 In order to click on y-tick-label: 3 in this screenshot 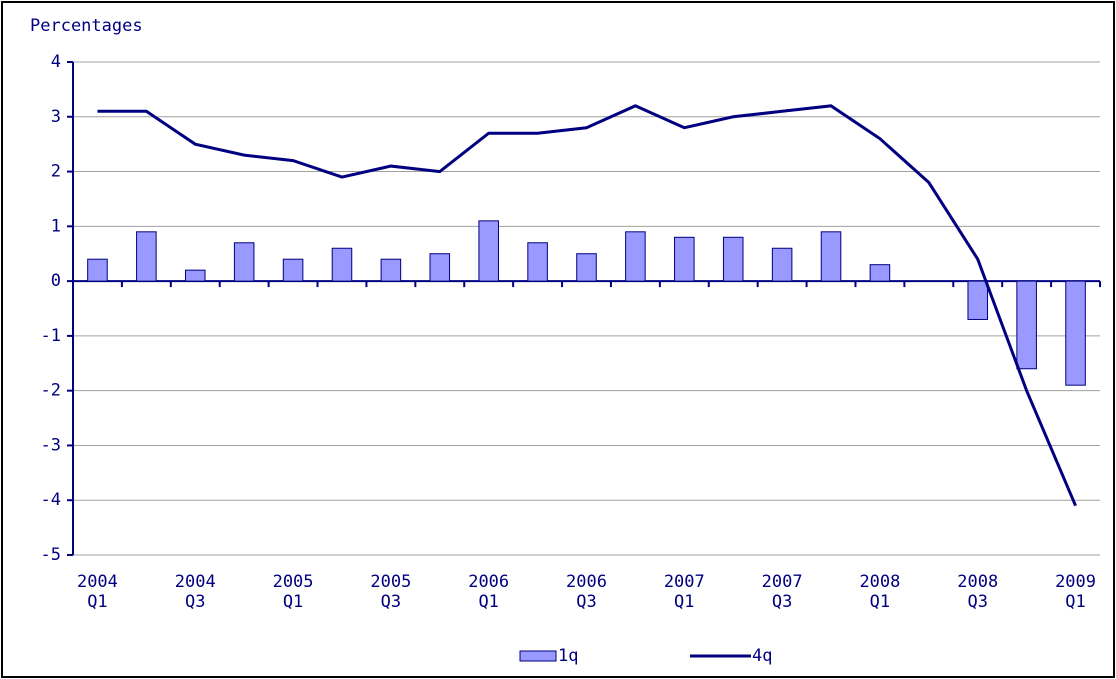, I will do `click(56, 117)`.